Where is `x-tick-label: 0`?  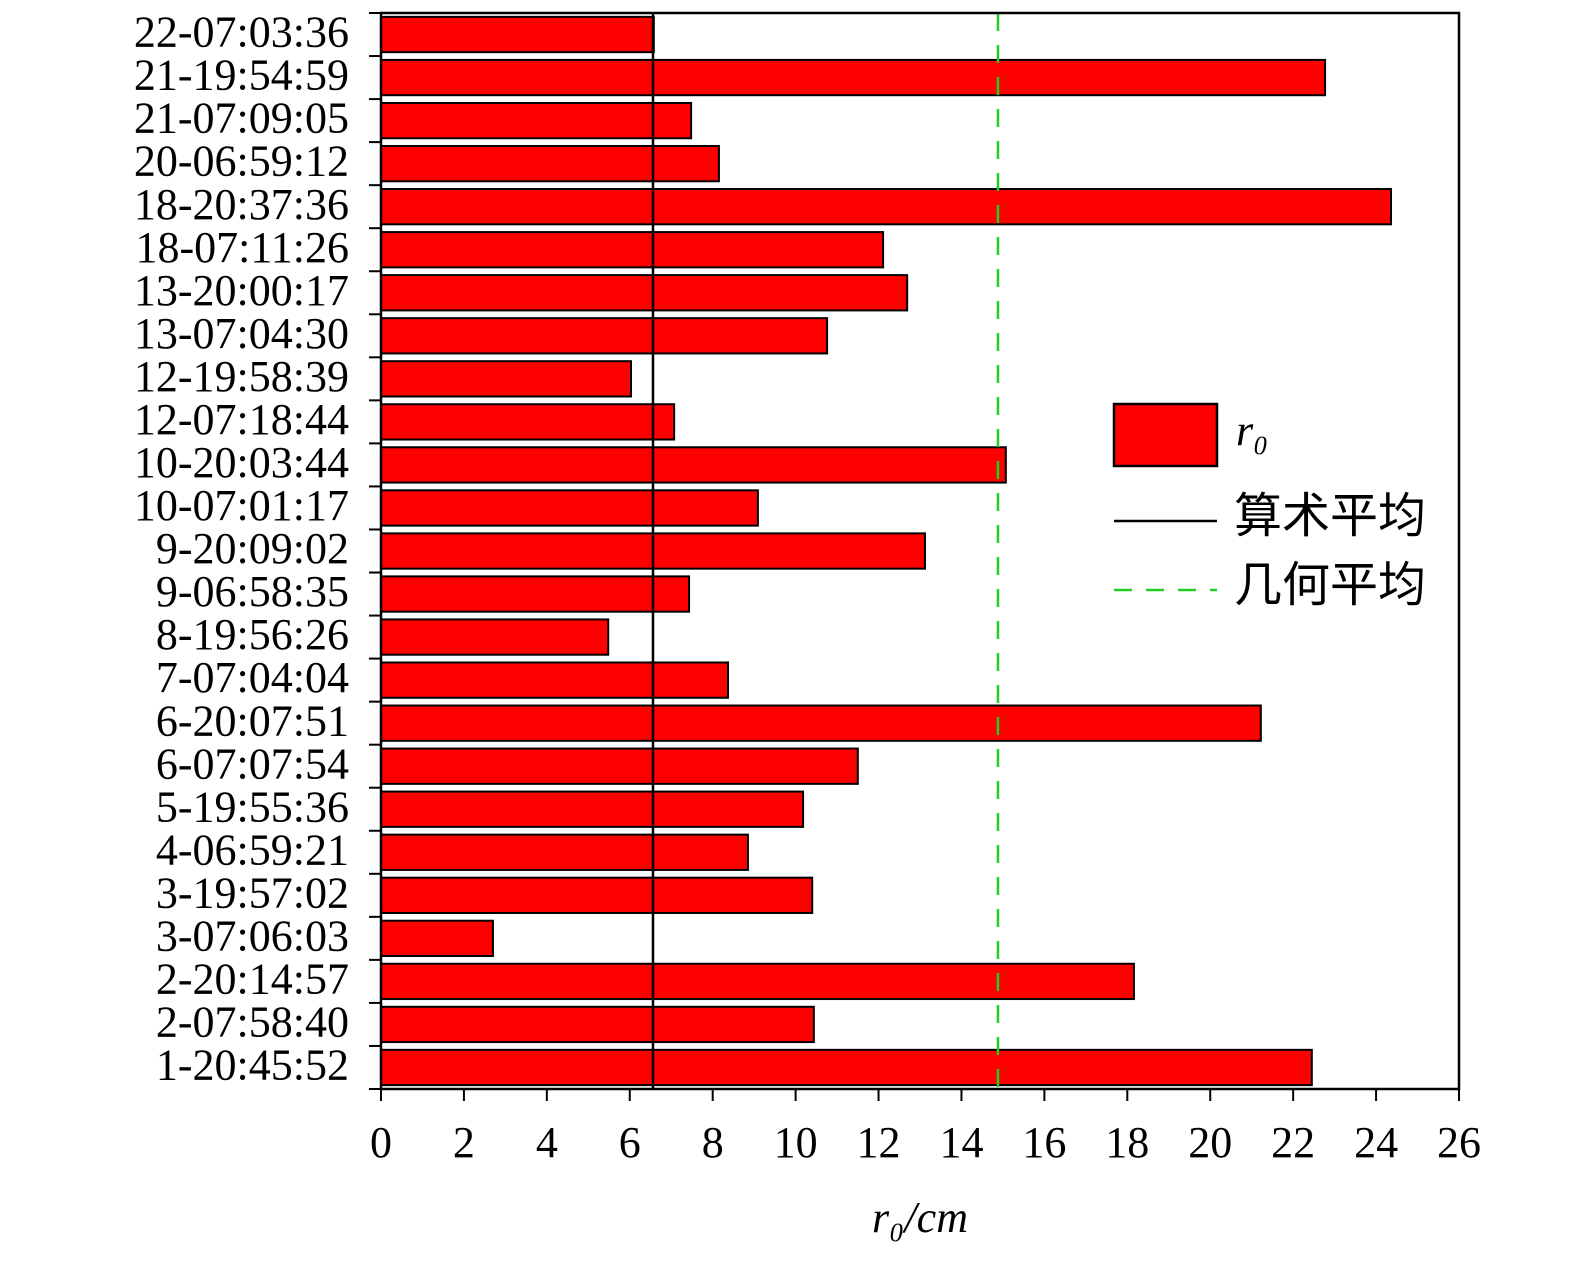 x-tick-label: 0 is located at coordinates (381, 1142).